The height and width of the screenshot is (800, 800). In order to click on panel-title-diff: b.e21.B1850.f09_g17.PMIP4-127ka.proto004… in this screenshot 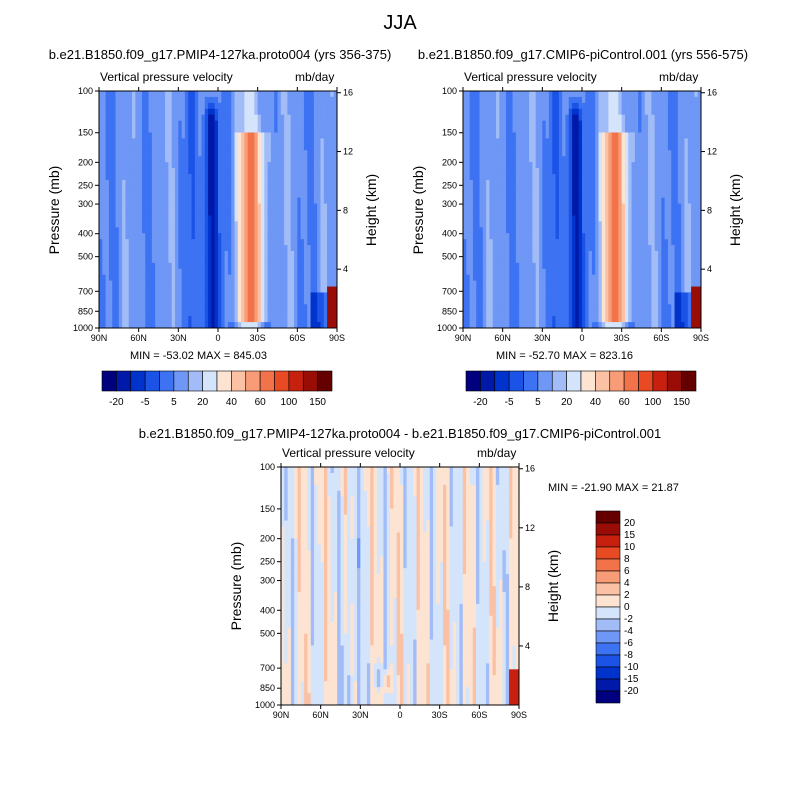, I will do `click(400, 433)`.